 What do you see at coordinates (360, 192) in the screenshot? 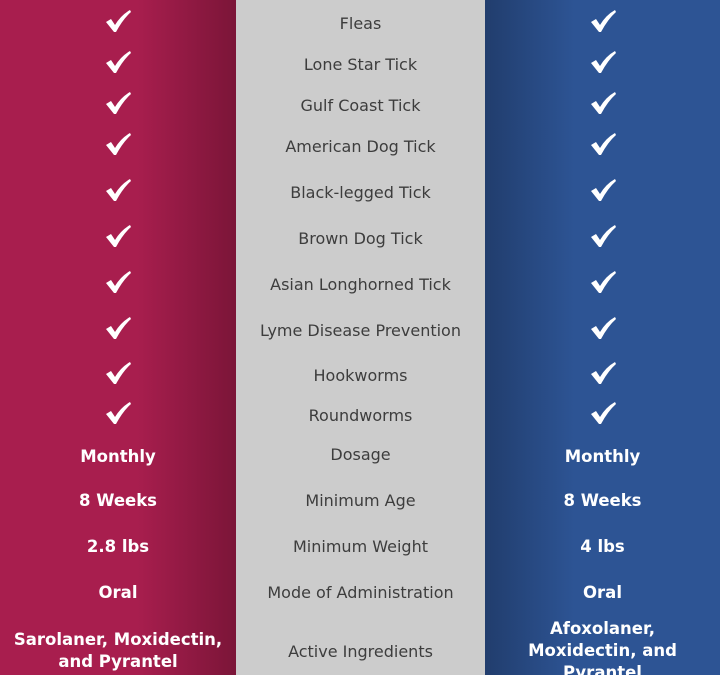
I see `feature-label: Black-legged Tick` at bounding box center [360, 192].